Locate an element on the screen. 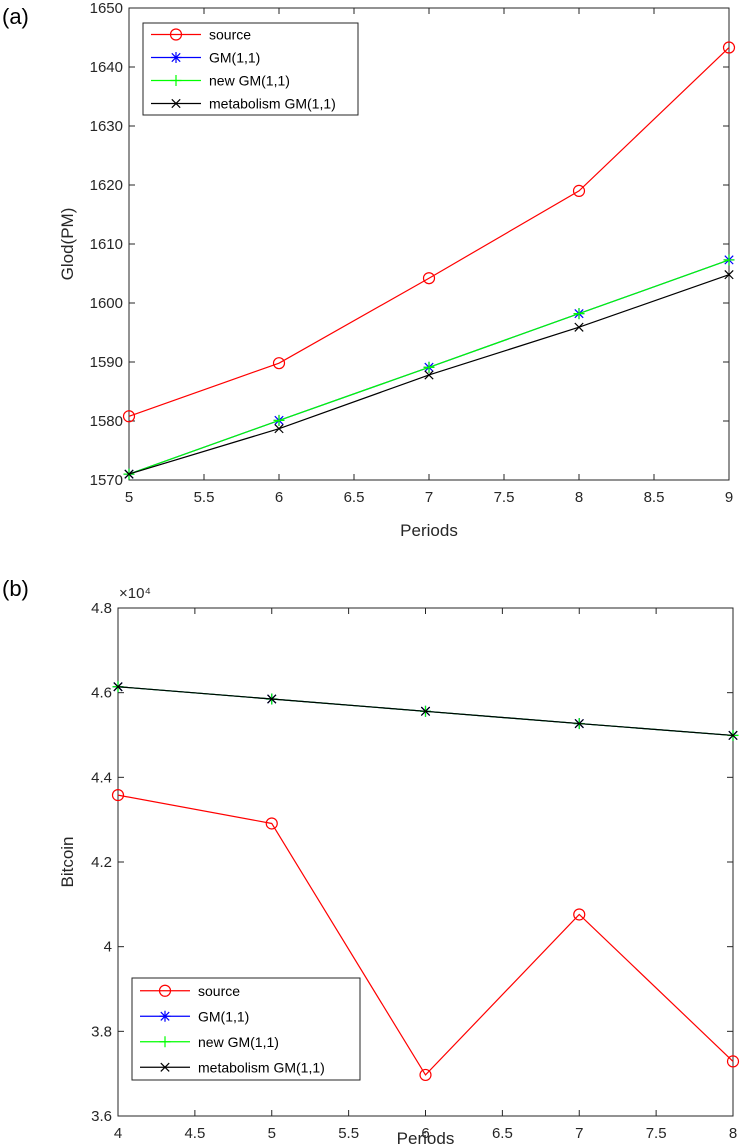 This screenshot has width=742, height=1148. x-tick-label: 9 is located at coordinates (729, 497).